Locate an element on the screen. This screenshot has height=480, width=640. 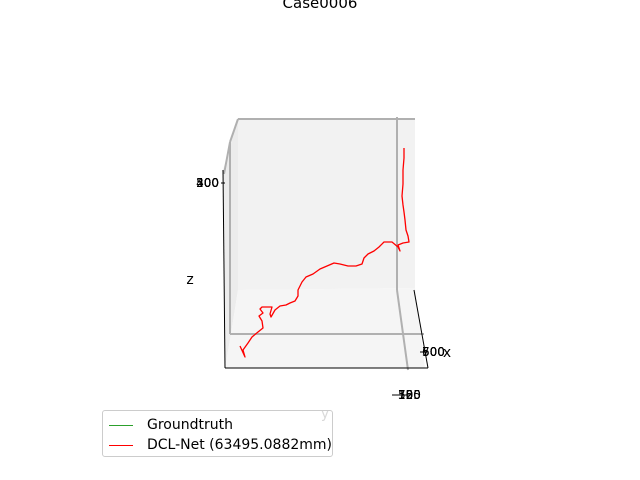
axis-lines is located at coordinates (325, 269).